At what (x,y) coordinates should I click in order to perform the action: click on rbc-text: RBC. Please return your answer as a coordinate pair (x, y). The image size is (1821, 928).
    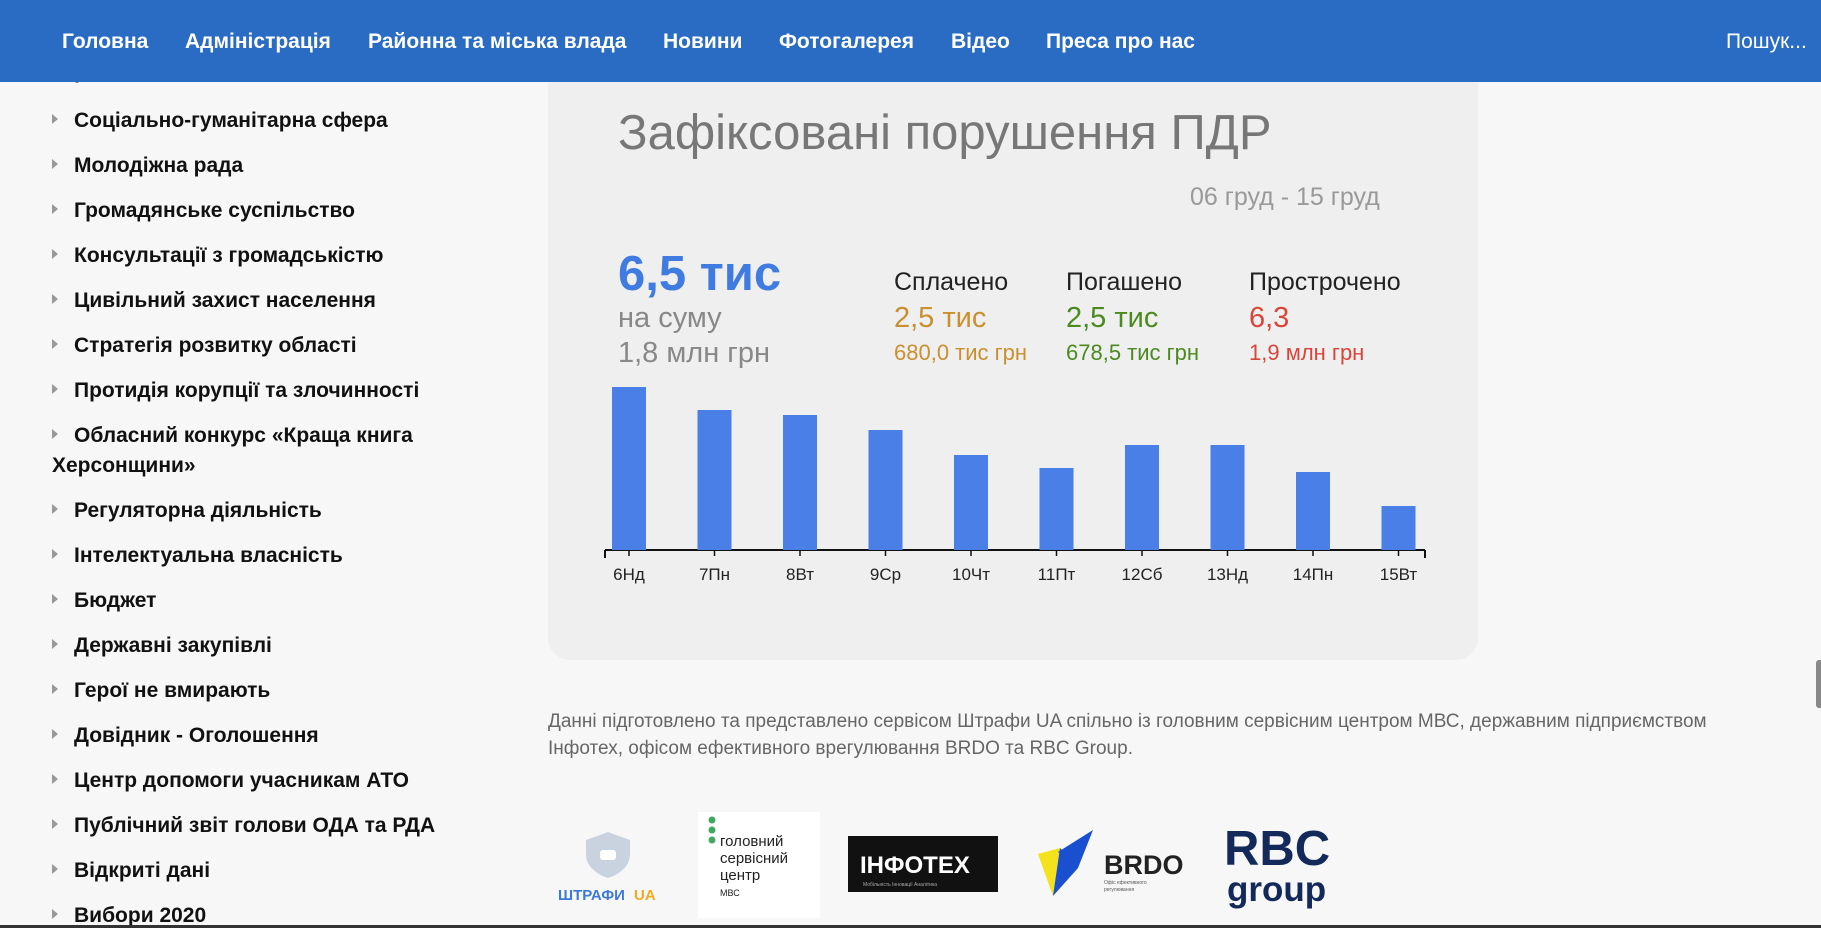
    Looking at the image, I should click on (1277, 849).